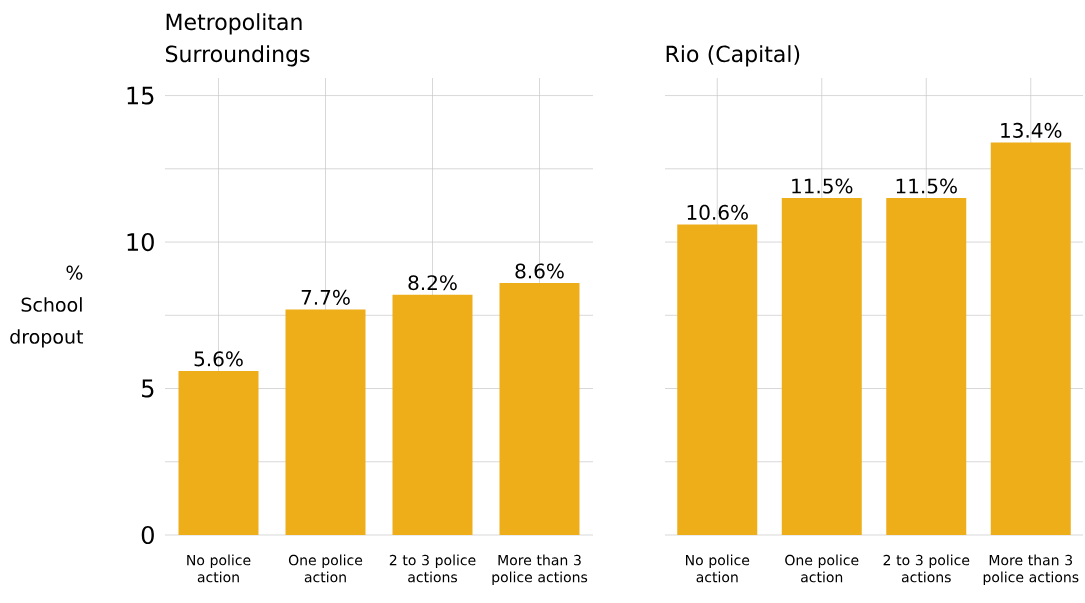 The height and width of the screenshot is (603, 1085). Describe the element at coordinates (237, 40) in the screenshot. I see `chart-title: Metropolitan Surroundings` at that location.